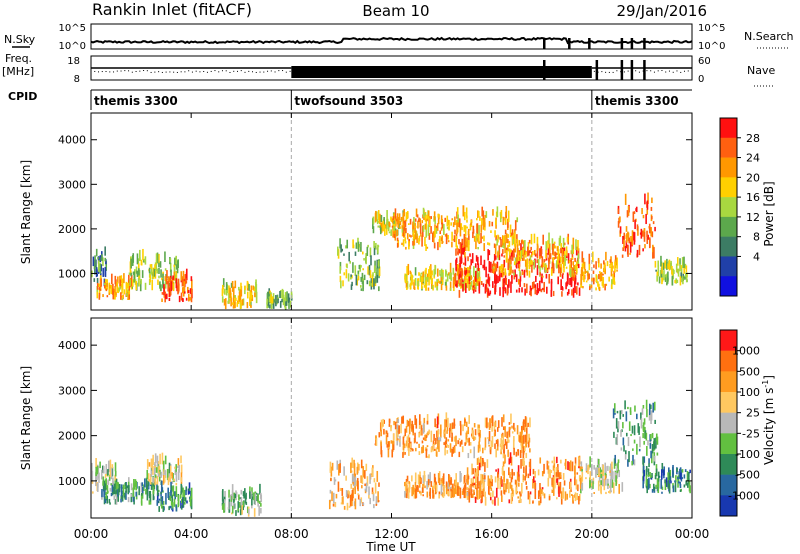  I want to click on y-tick-label: 3000, so click(72, 184).